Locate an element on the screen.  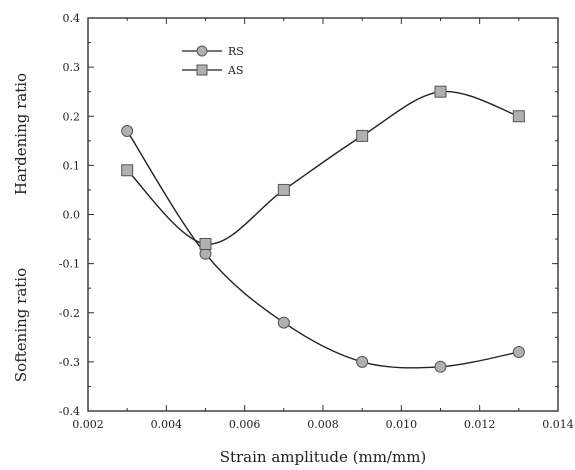
y-tick-label: 0.4 is located at coordinates (72, 18).